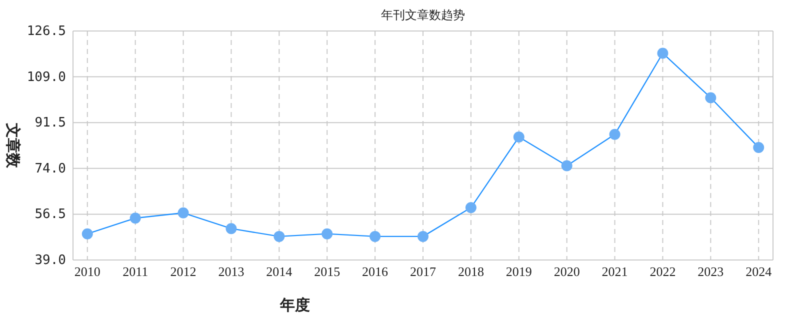 This screenshot has width=798, height=330. I want to click on y-tick-label: 56.5, so click(50, 214).